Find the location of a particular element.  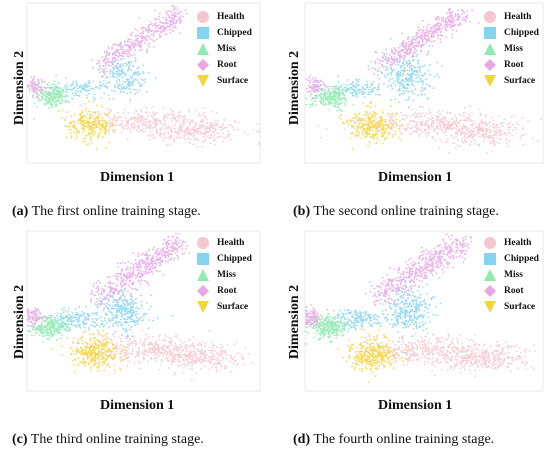

series-surface is located at coordinates (98, 125).